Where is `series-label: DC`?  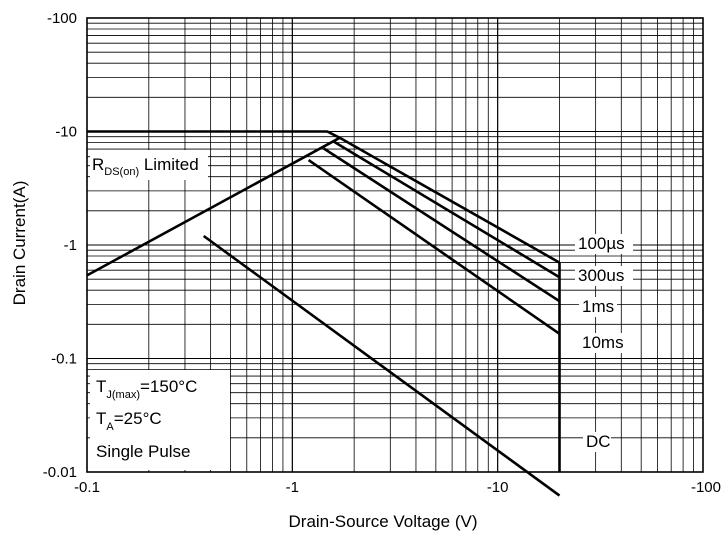
series-label: DC is located at coordinates (598, 441).